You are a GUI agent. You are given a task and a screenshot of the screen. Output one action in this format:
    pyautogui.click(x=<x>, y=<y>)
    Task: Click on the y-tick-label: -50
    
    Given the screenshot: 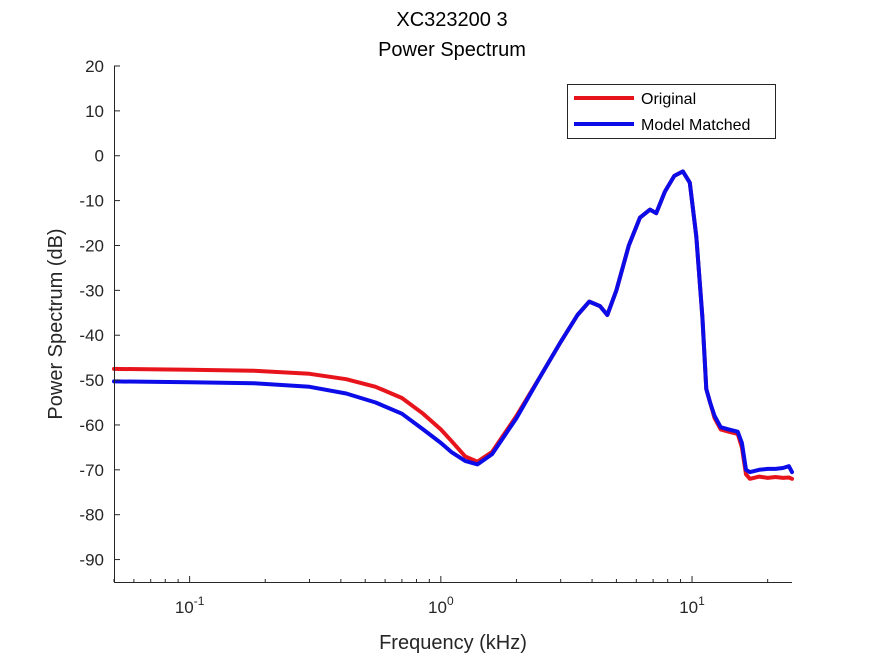 What is the action you would take?
    pyautogui.click(x=91, y=380)
    